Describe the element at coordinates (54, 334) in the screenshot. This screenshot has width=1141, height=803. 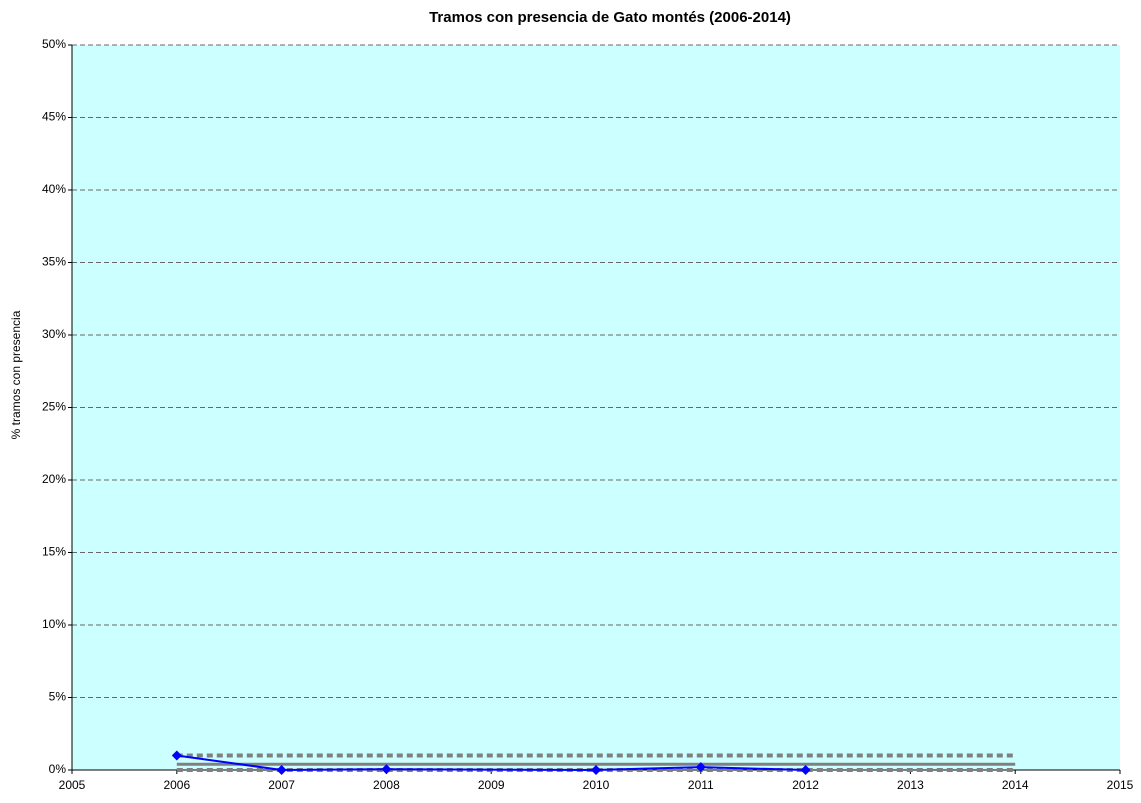
I see `y-tick-label: 30%` at that location.